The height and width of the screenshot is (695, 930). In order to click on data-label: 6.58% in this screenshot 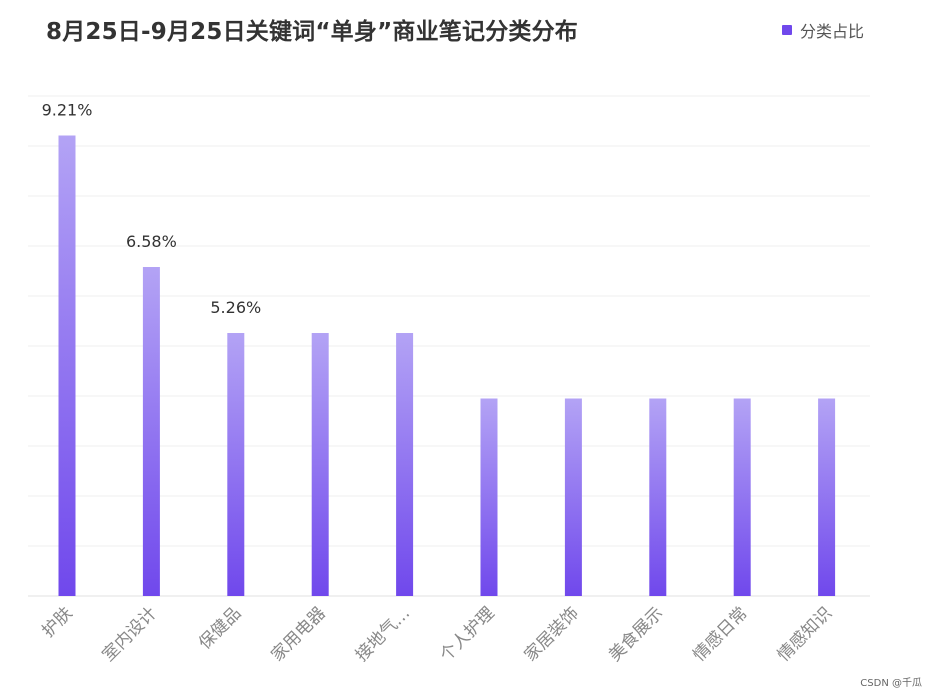, I will do `click(151, 241)`.